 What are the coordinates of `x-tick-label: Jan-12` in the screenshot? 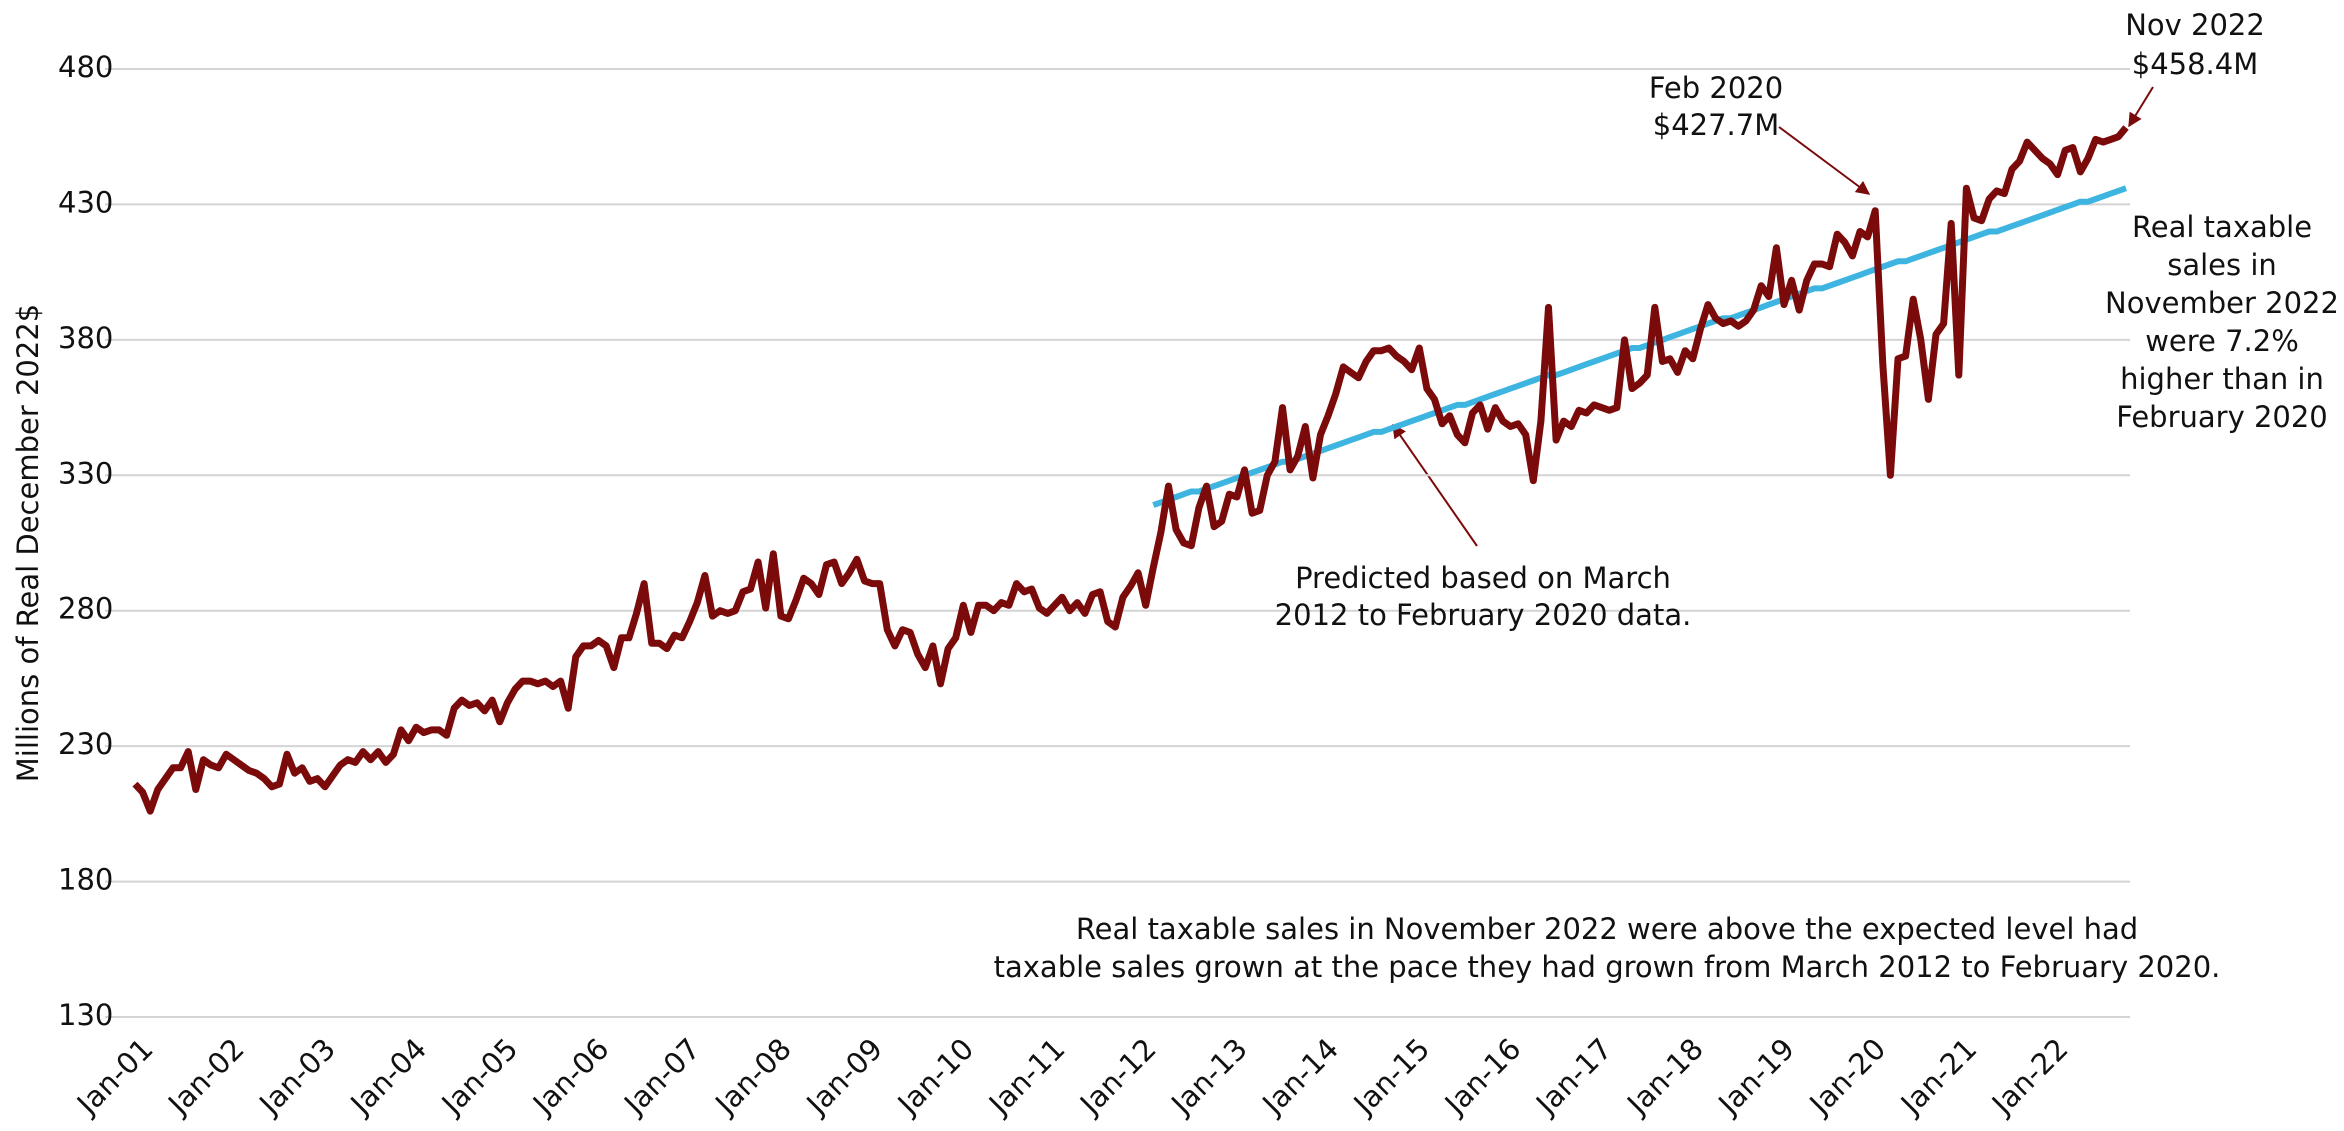 It's located at (1117, 1077).